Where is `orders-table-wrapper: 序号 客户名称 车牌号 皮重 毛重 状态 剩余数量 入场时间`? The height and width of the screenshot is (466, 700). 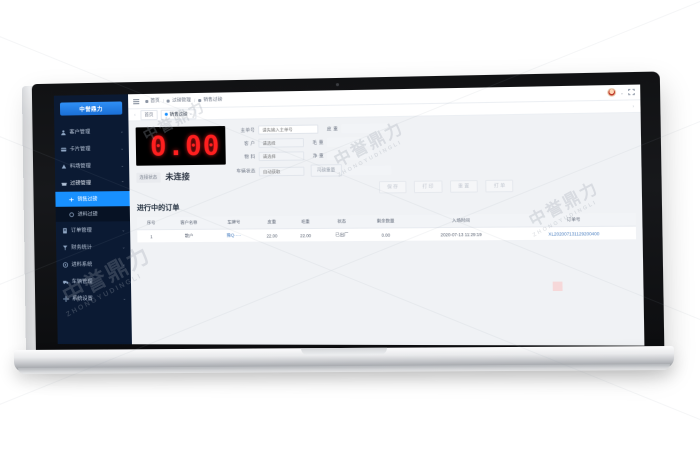
orders-table-wrapper: 序号 客户名称 车牌号 皮重 毛重 状态 剩余数量 入场时间 is located at coordinates (387, 228).